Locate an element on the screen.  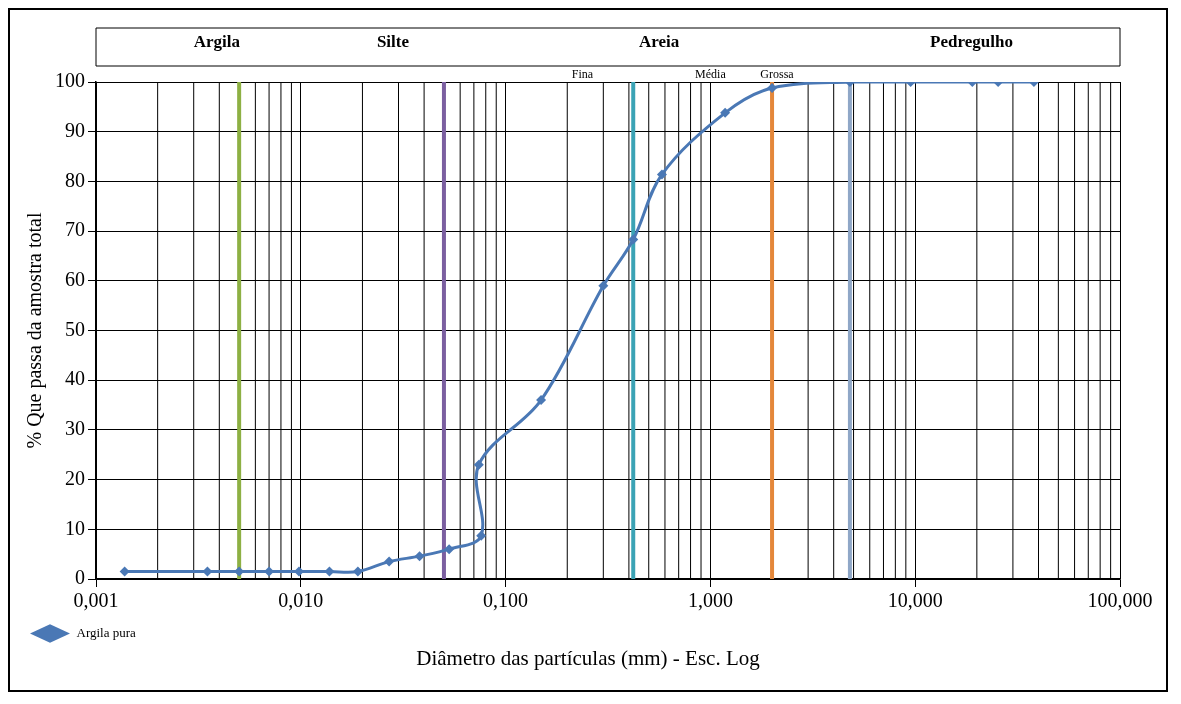
x-tick-label: 0,001 is located at coordinates (96, 600).